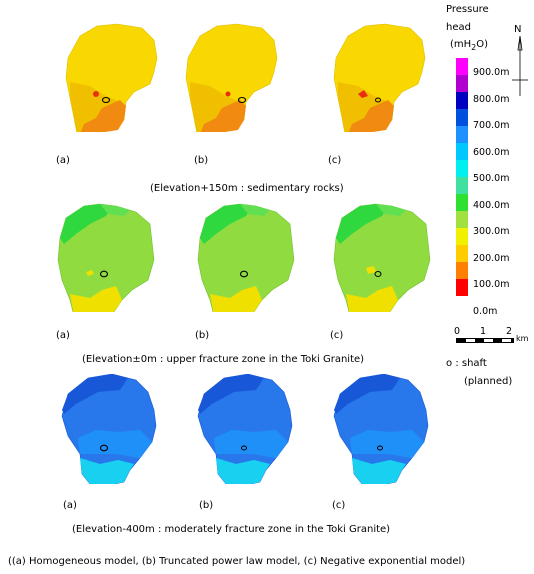 Image resolution: width=534 pixels, height=574 pixels. What do you see at coordinates (387, 257) in the screenshot?
I see `map-row2-c` at bounding box center [387, 257].